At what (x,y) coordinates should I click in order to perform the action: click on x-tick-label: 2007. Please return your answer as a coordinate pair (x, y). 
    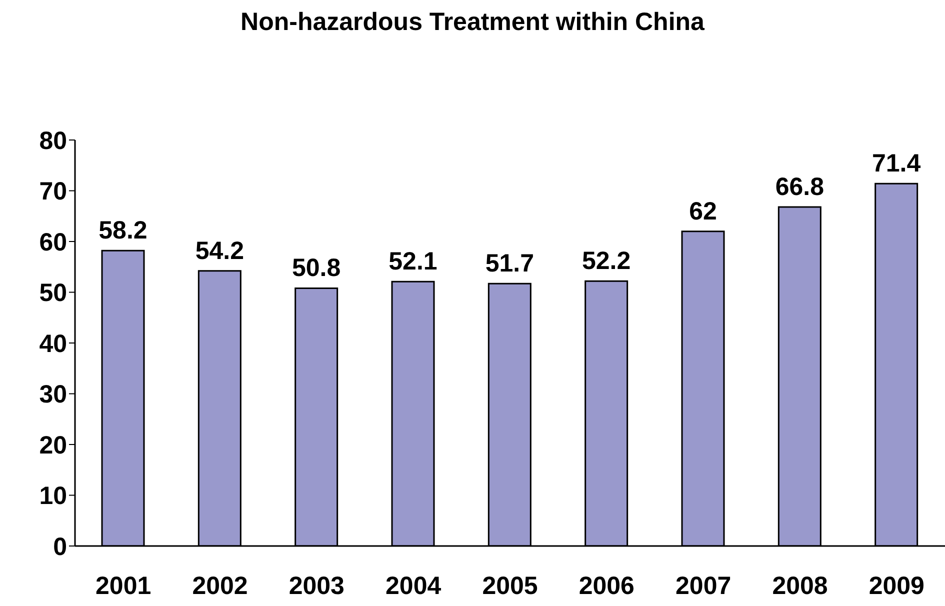
    Looking at the image, I should click on (704, 586).